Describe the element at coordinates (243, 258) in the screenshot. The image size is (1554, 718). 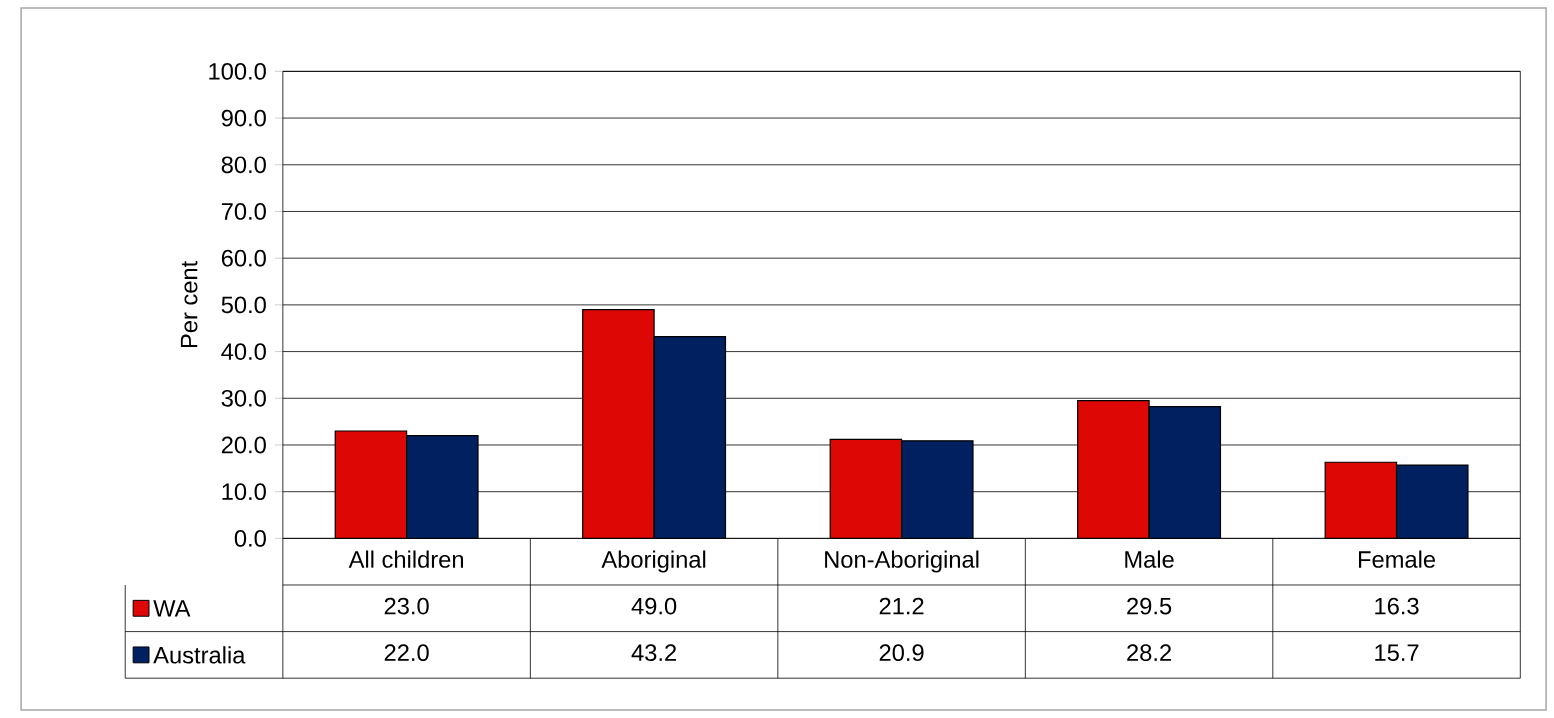
I see `y-tick-label: 60.0` at that location.